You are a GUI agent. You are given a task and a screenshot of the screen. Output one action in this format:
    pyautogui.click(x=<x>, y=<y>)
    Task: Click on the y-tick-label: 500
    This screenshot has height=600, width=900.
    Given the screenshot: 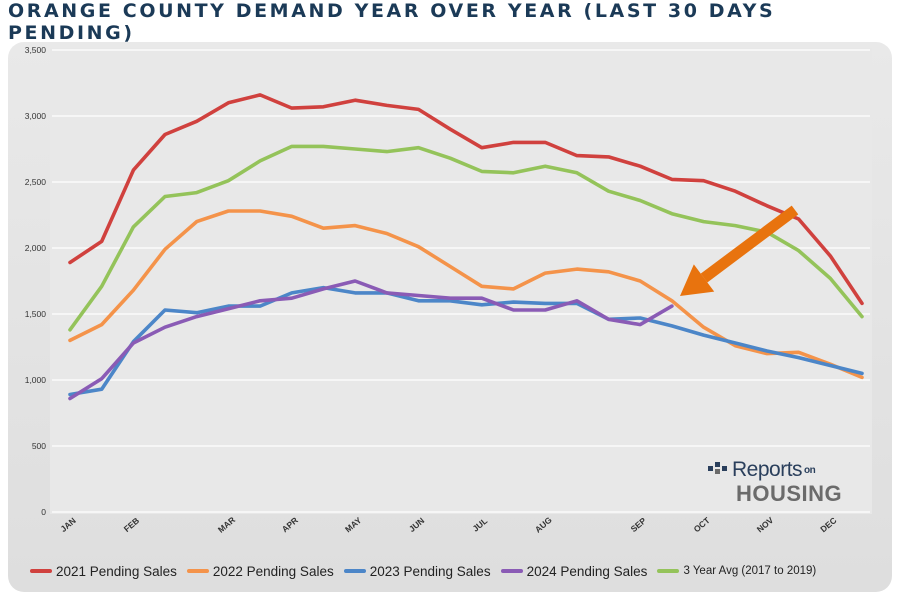 What is the action you would take?
    pyautogui.click(x=39, y=446)
    